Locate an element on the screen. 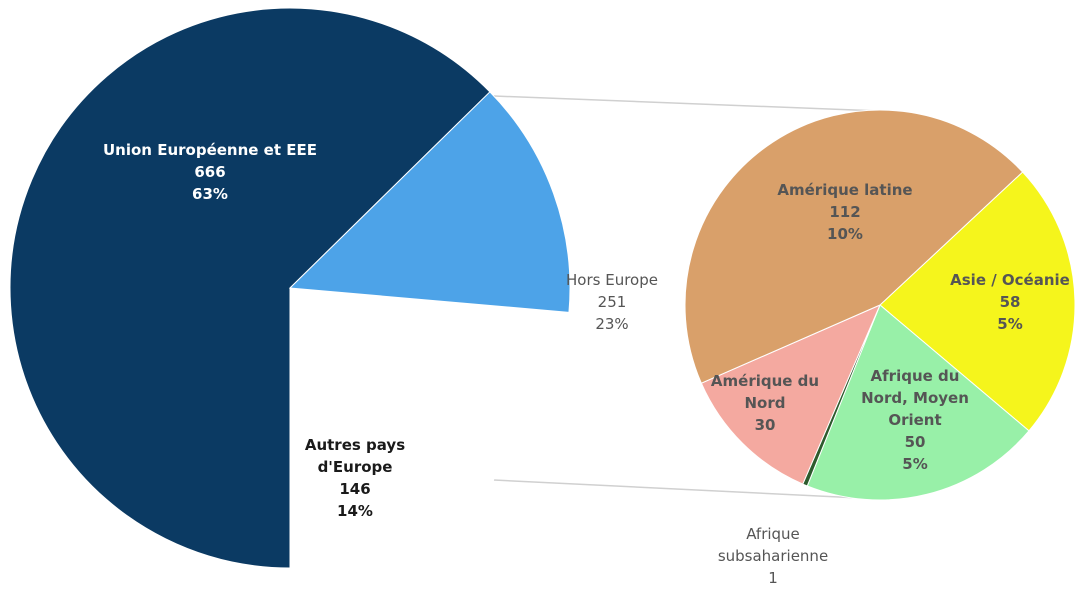 The height and width of the screenshot is (598, 1086). slice-value: 112 is located at coordinates (845, 212).